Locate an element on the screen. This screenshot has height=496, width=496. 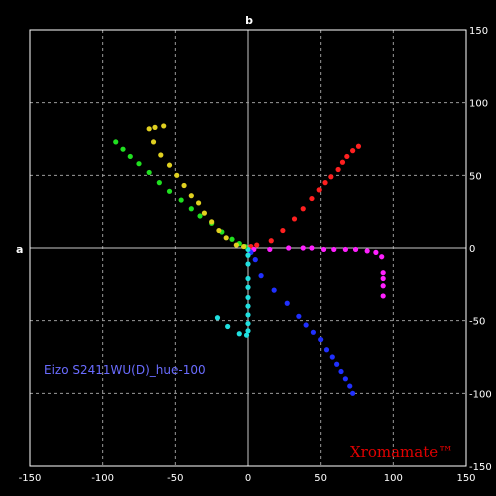
y-tick-label: 50 is located at coordinates (475, 176).